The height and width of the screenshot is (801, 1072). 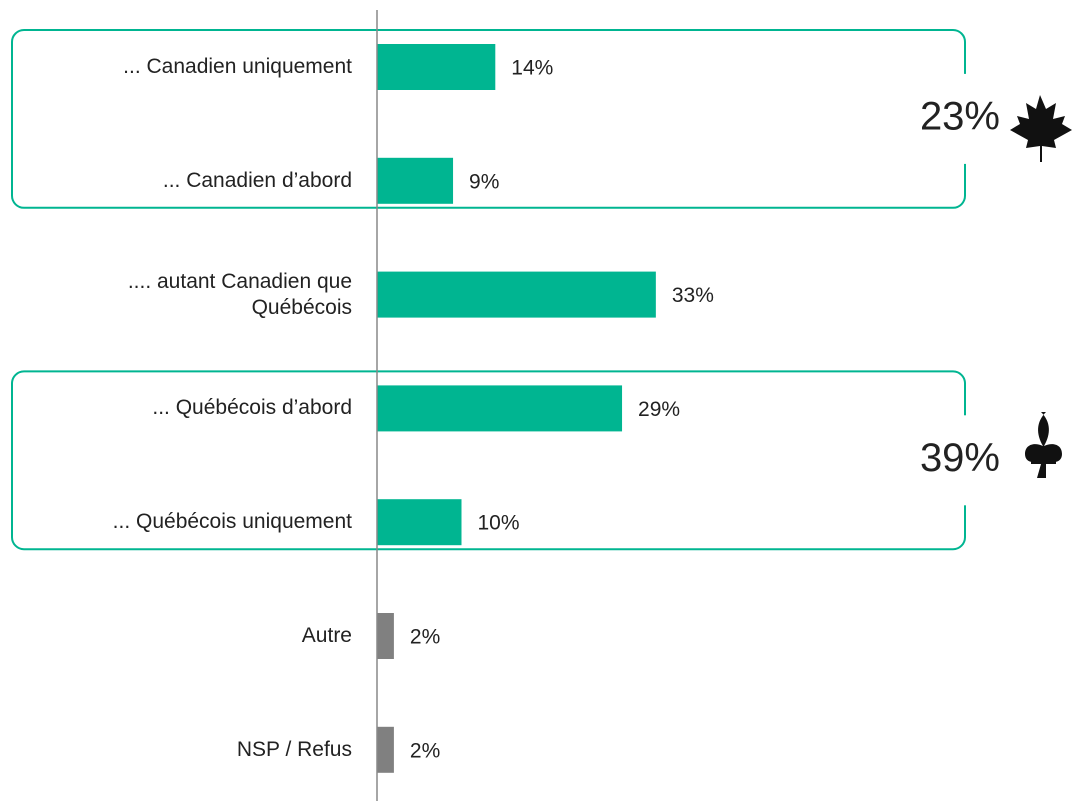 I want to click on category-label: NSP / Refus, so click(x=294, y=749).